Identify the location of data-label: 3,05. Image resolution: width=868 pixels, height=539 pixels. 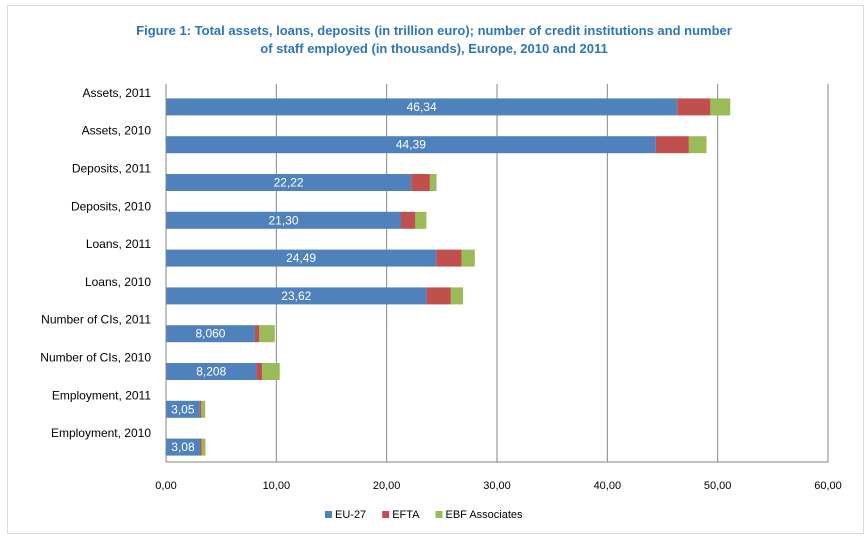
(183, 409).